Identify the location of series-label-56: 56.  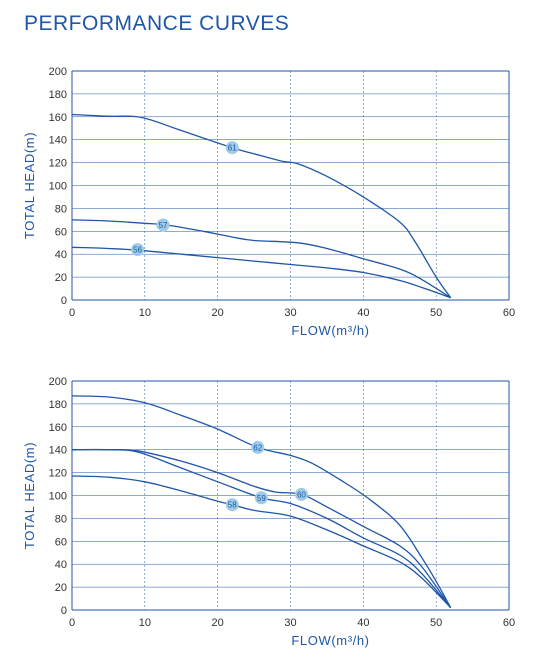
(137, 250).